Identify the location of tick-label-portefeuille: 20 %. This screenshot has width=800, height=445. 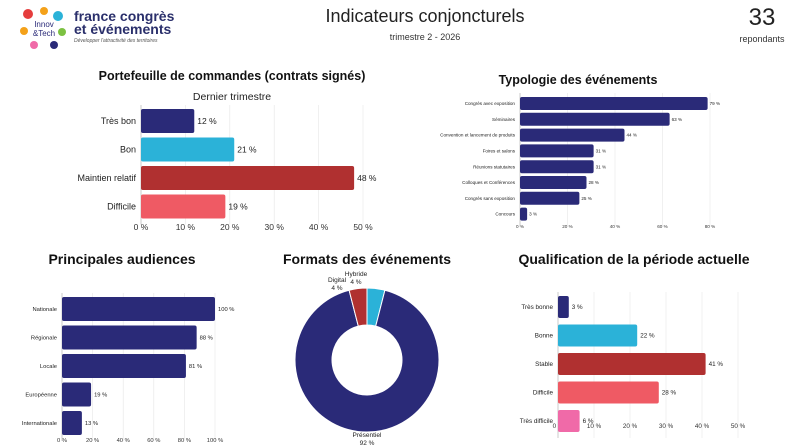
(230, 227).